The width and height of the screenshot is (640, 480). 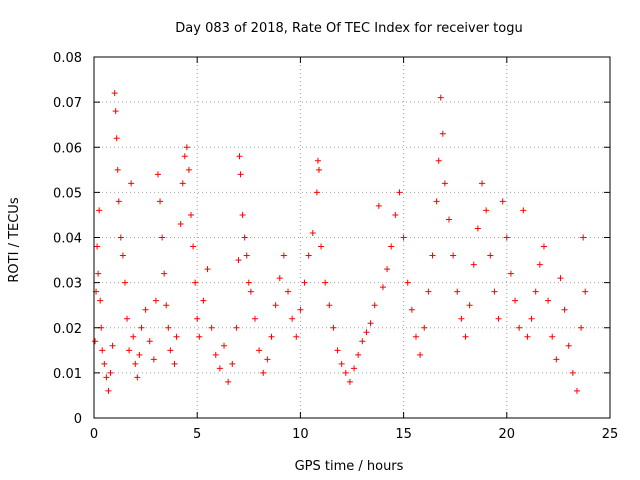 What do you see at coordinates (197, 434) in the screenshot?
I see `x-tick-label: 5` at bounding box center [197, 434].